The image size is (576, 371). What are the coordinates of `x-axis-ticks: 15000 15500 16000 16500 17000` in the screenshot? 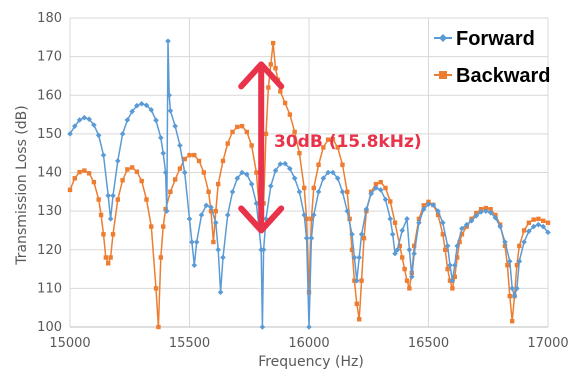 It's located at (308, 343).